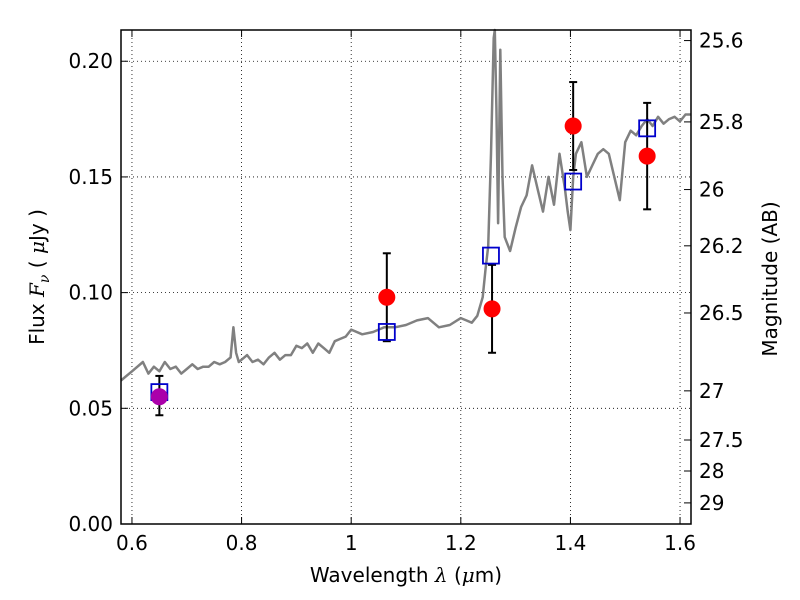 The width and height of the screenshot is (800, 600). Describe the element at coordinates (571, 543) in the screenshot. I see `x-tick-label: 1.4` at that location.